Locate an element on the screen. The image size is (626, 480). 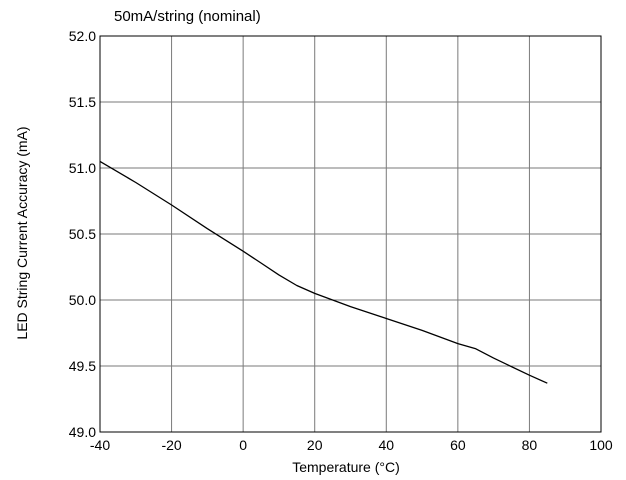
x-tick-label: 20 is located at coordinates (315, 445).